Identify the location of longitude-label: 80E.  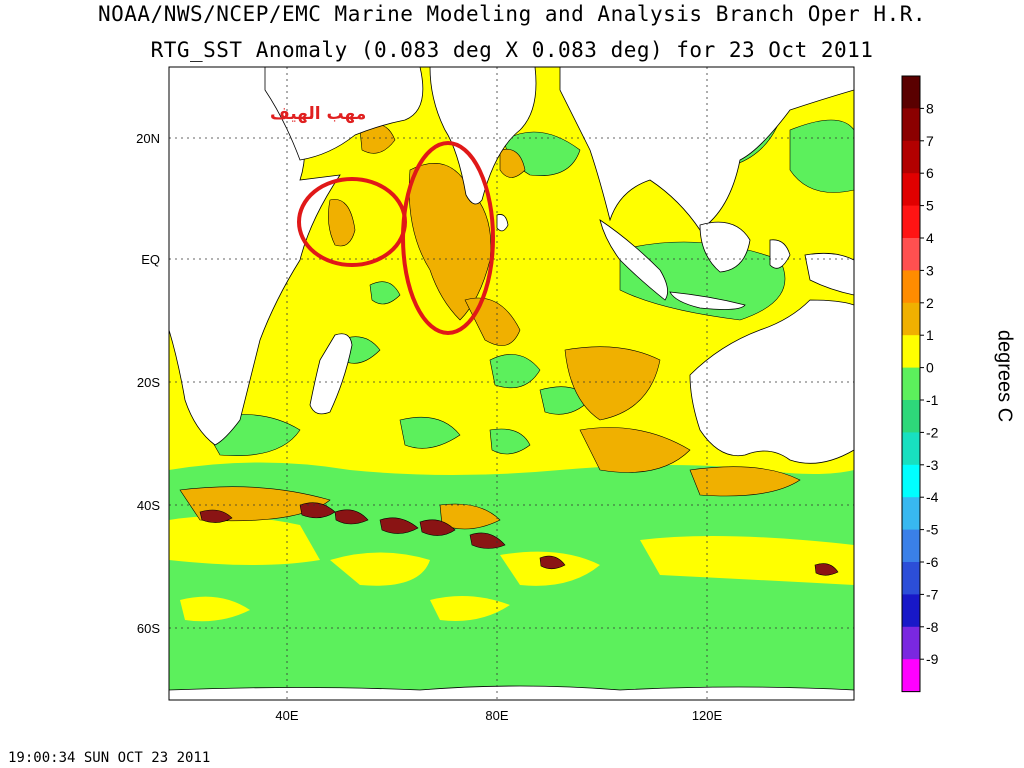
(496, 715).